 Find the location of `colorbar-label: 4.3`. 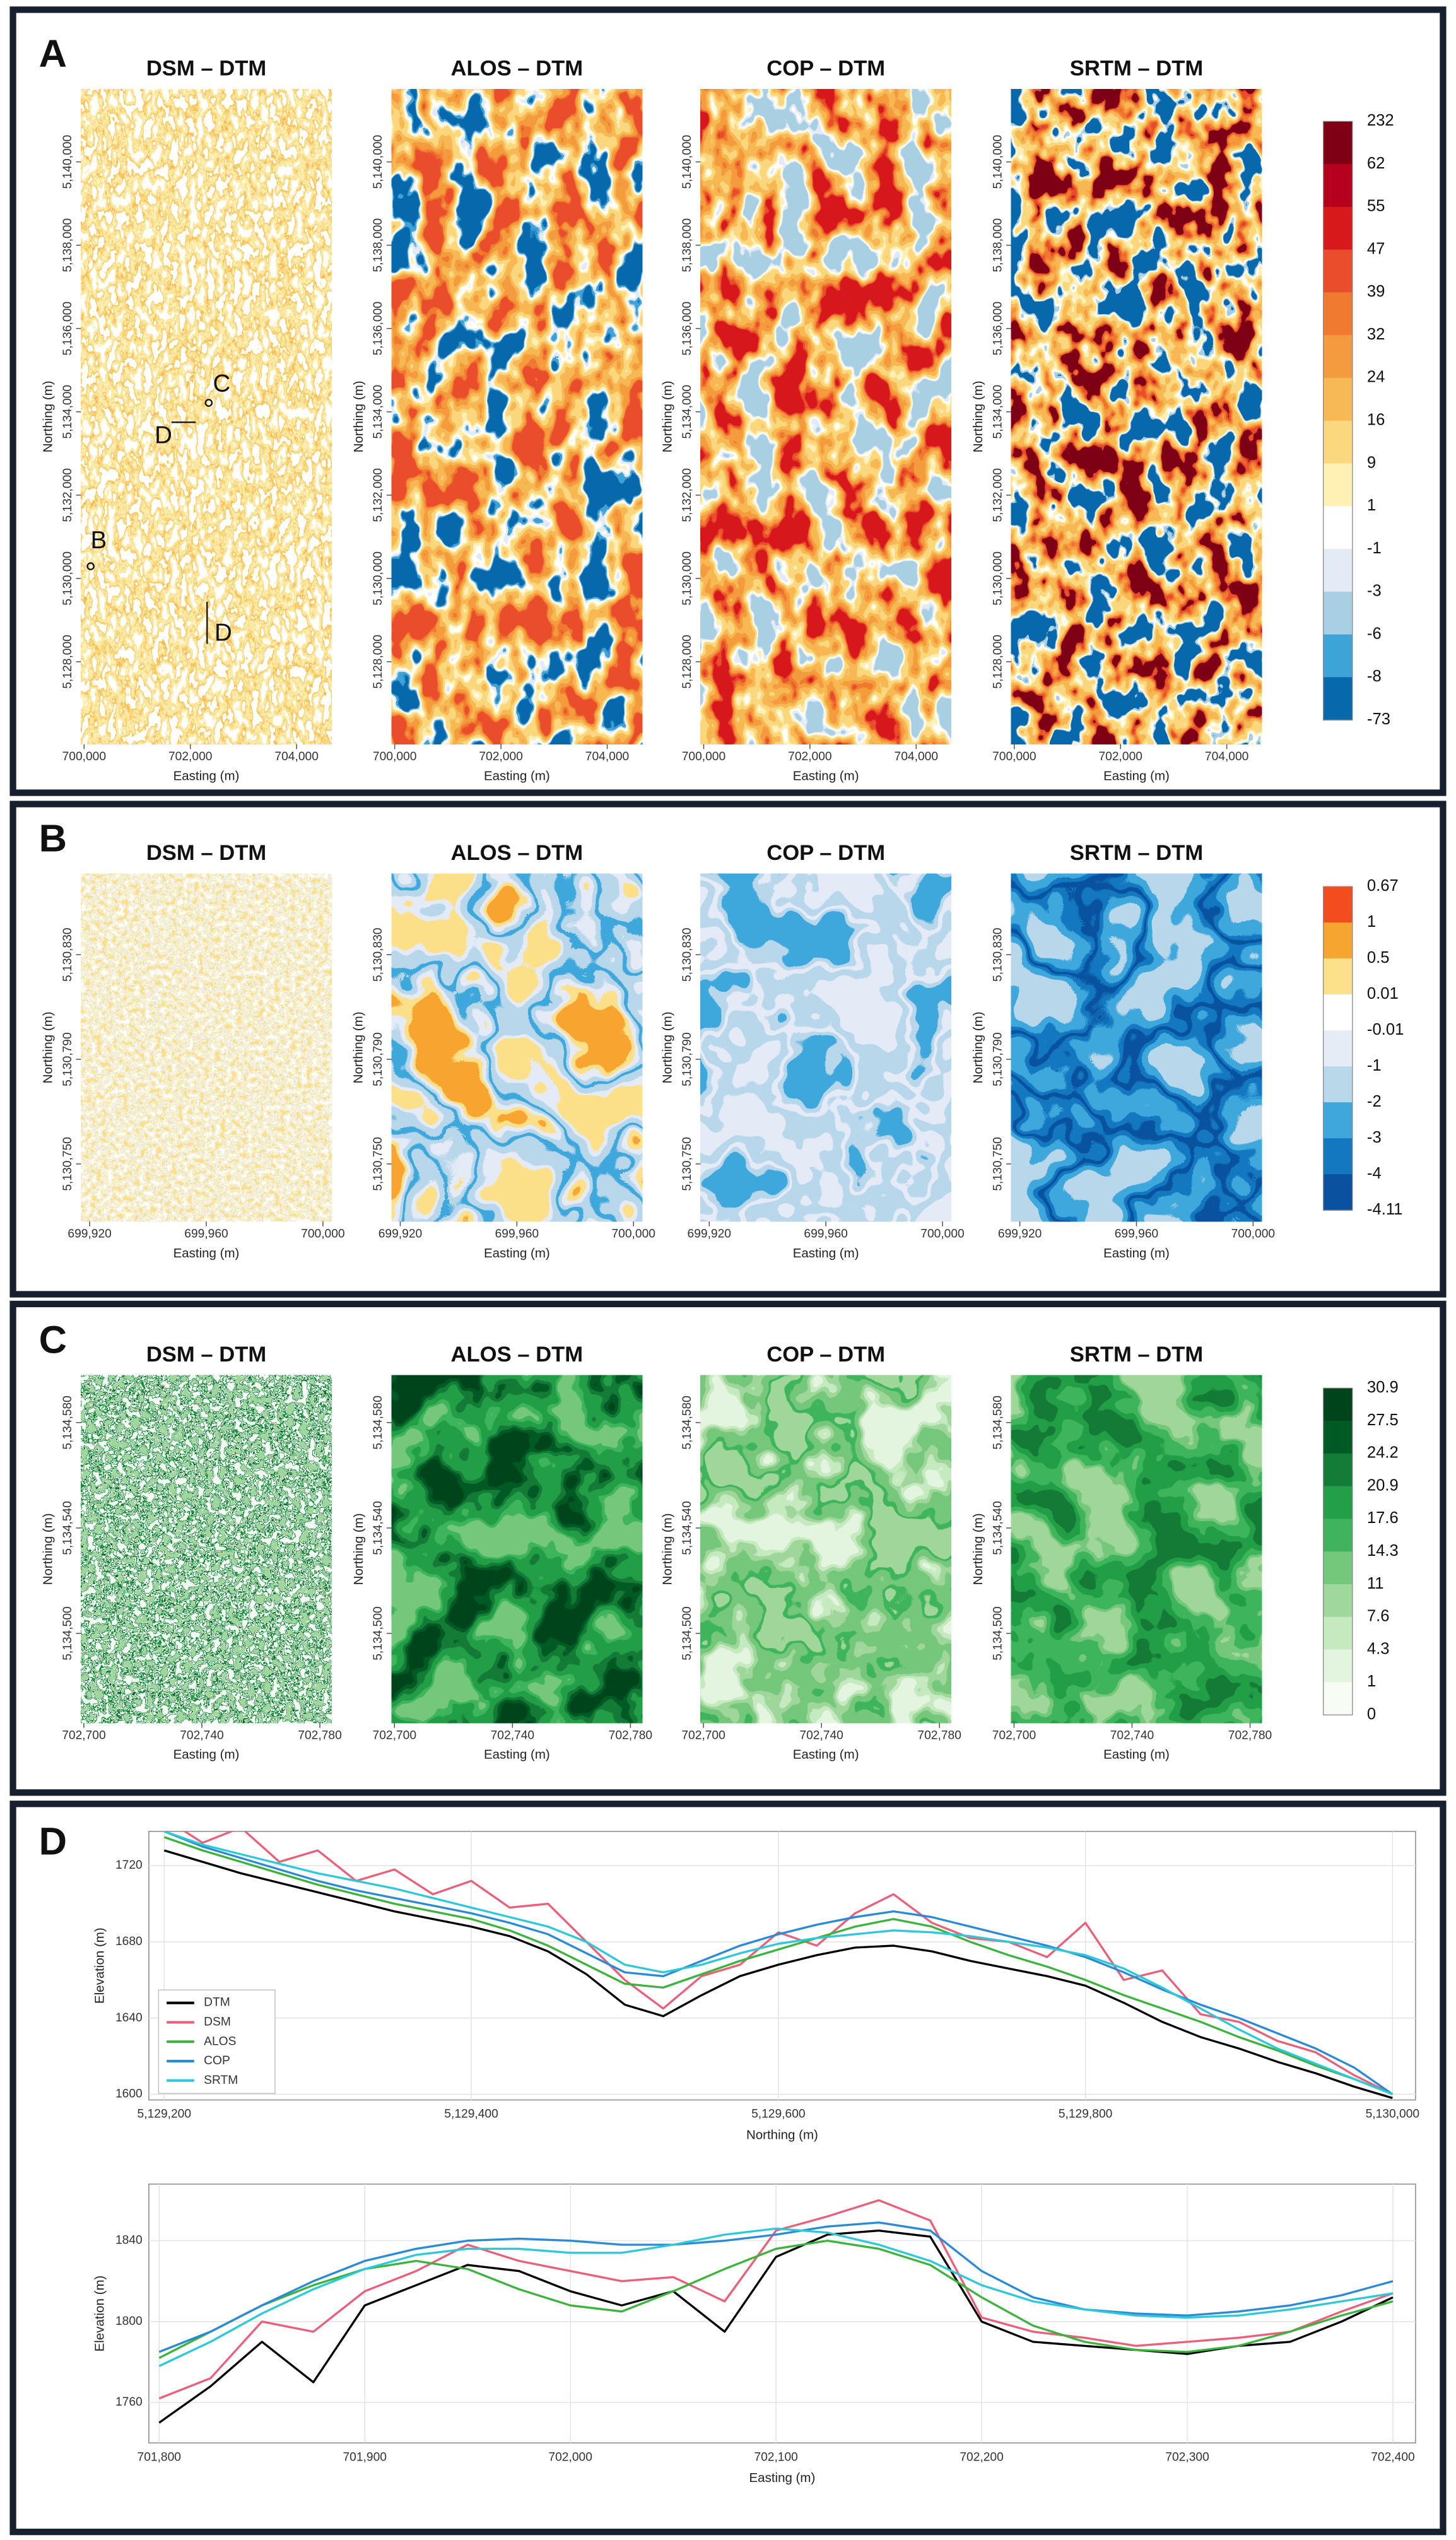

colorbar-label: 4.3 is located at coordinates (1378, 1648).